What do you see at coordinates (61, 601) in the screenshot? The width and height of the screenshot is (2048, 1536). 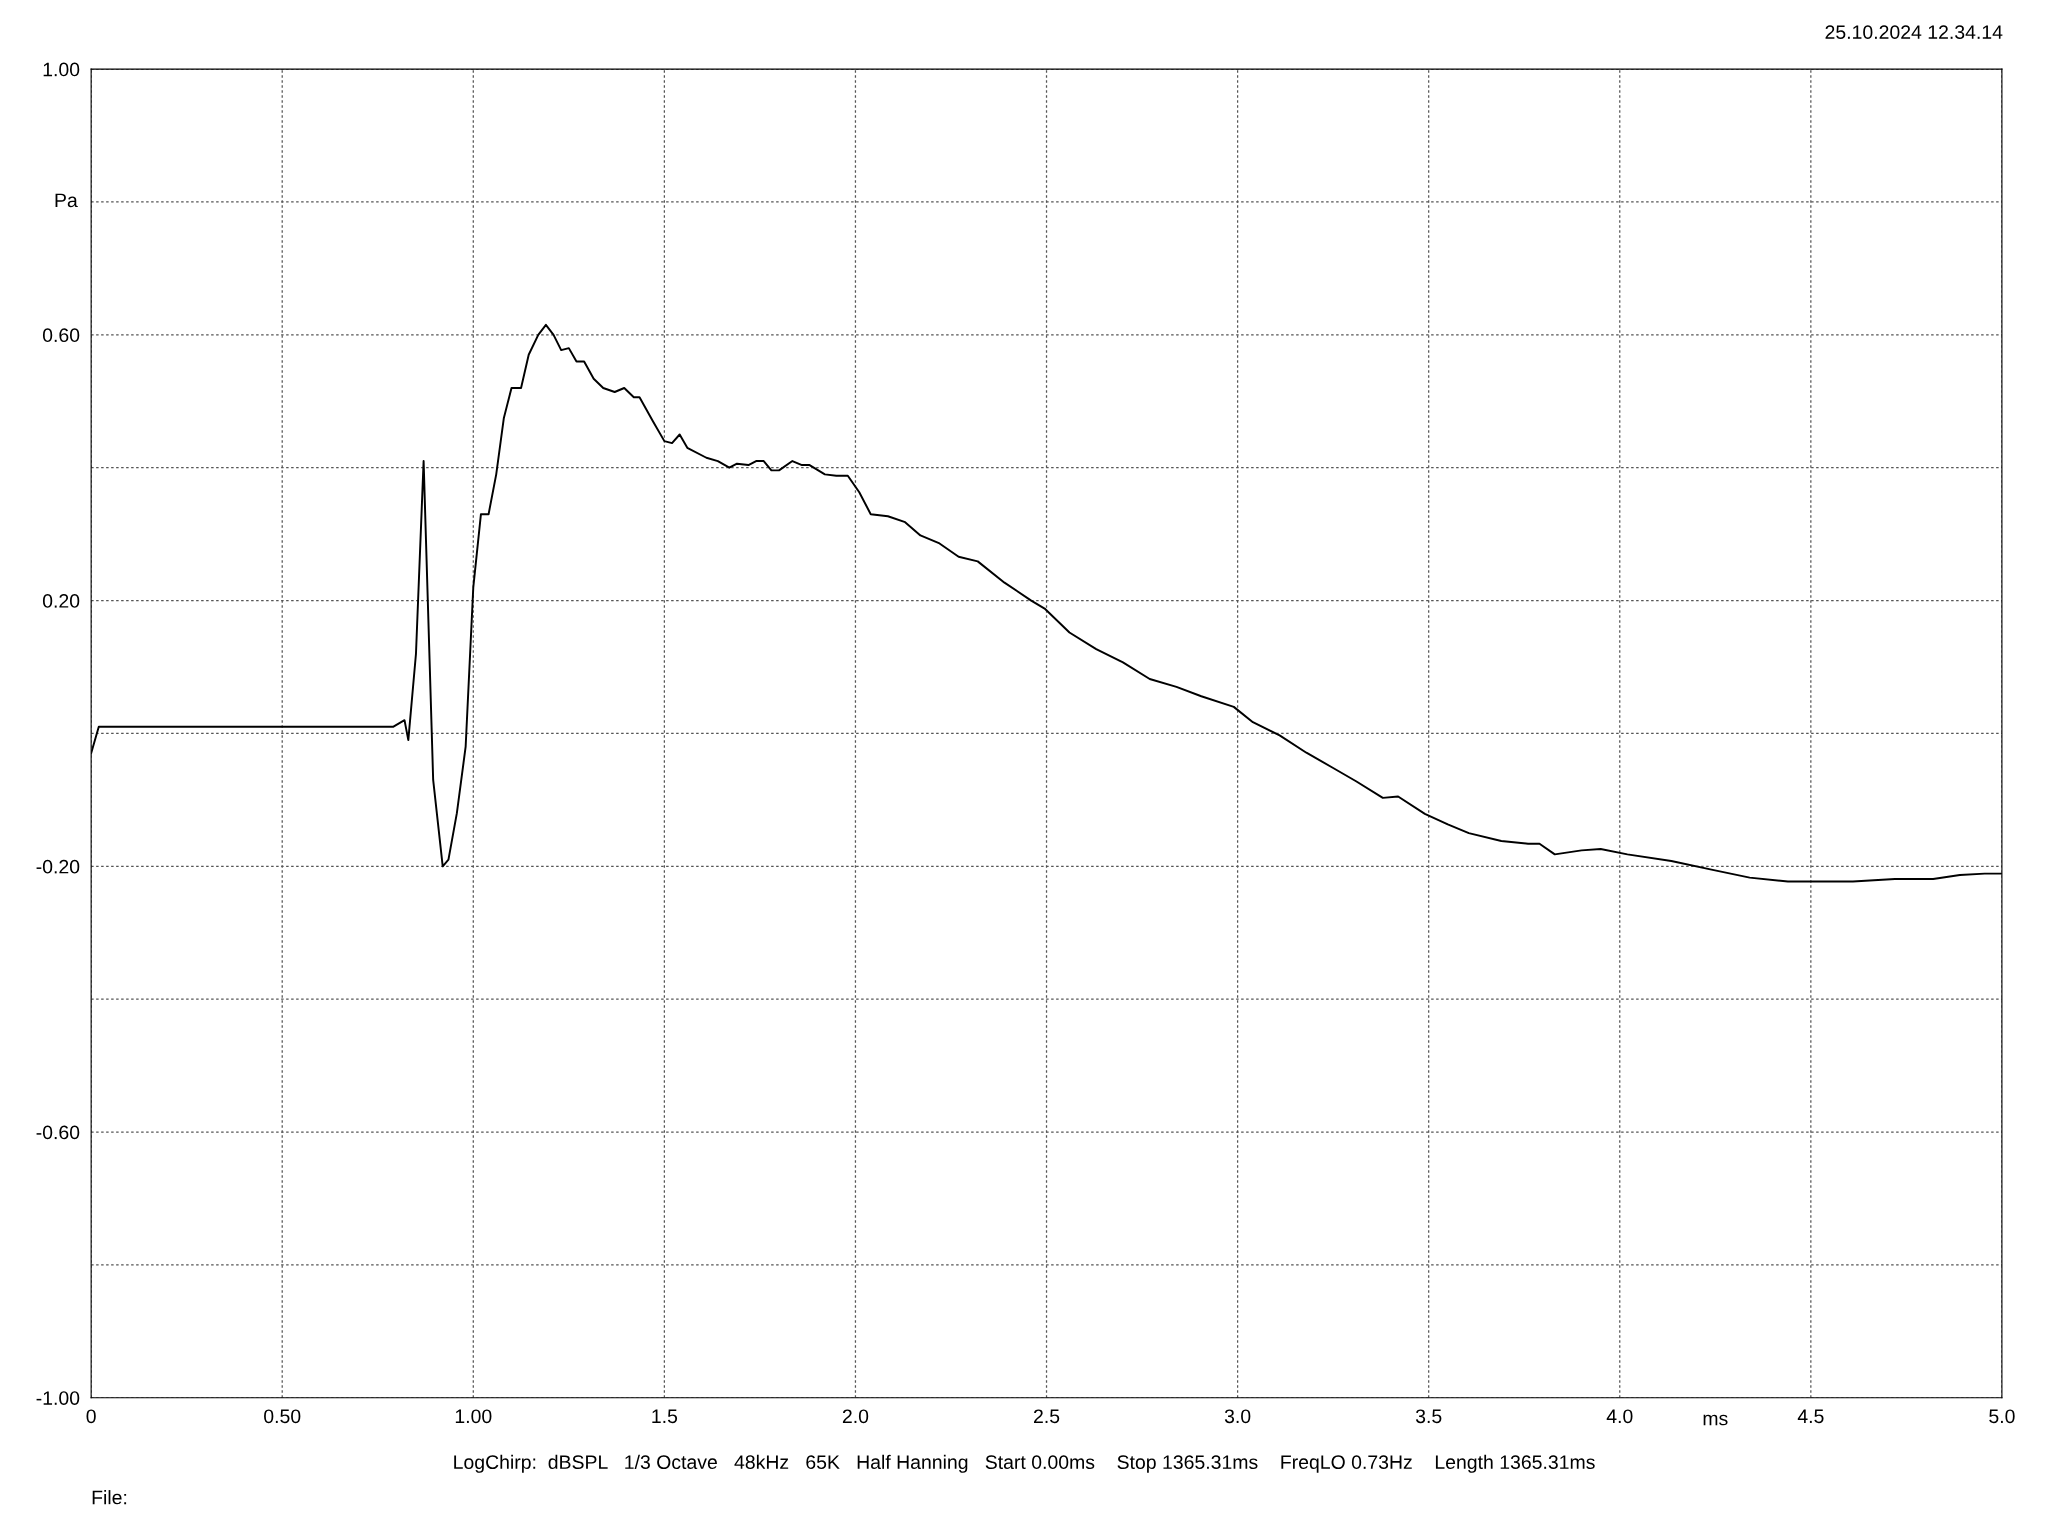 I see `y-tick-label: 0.20` at bounding box center [61, 601].